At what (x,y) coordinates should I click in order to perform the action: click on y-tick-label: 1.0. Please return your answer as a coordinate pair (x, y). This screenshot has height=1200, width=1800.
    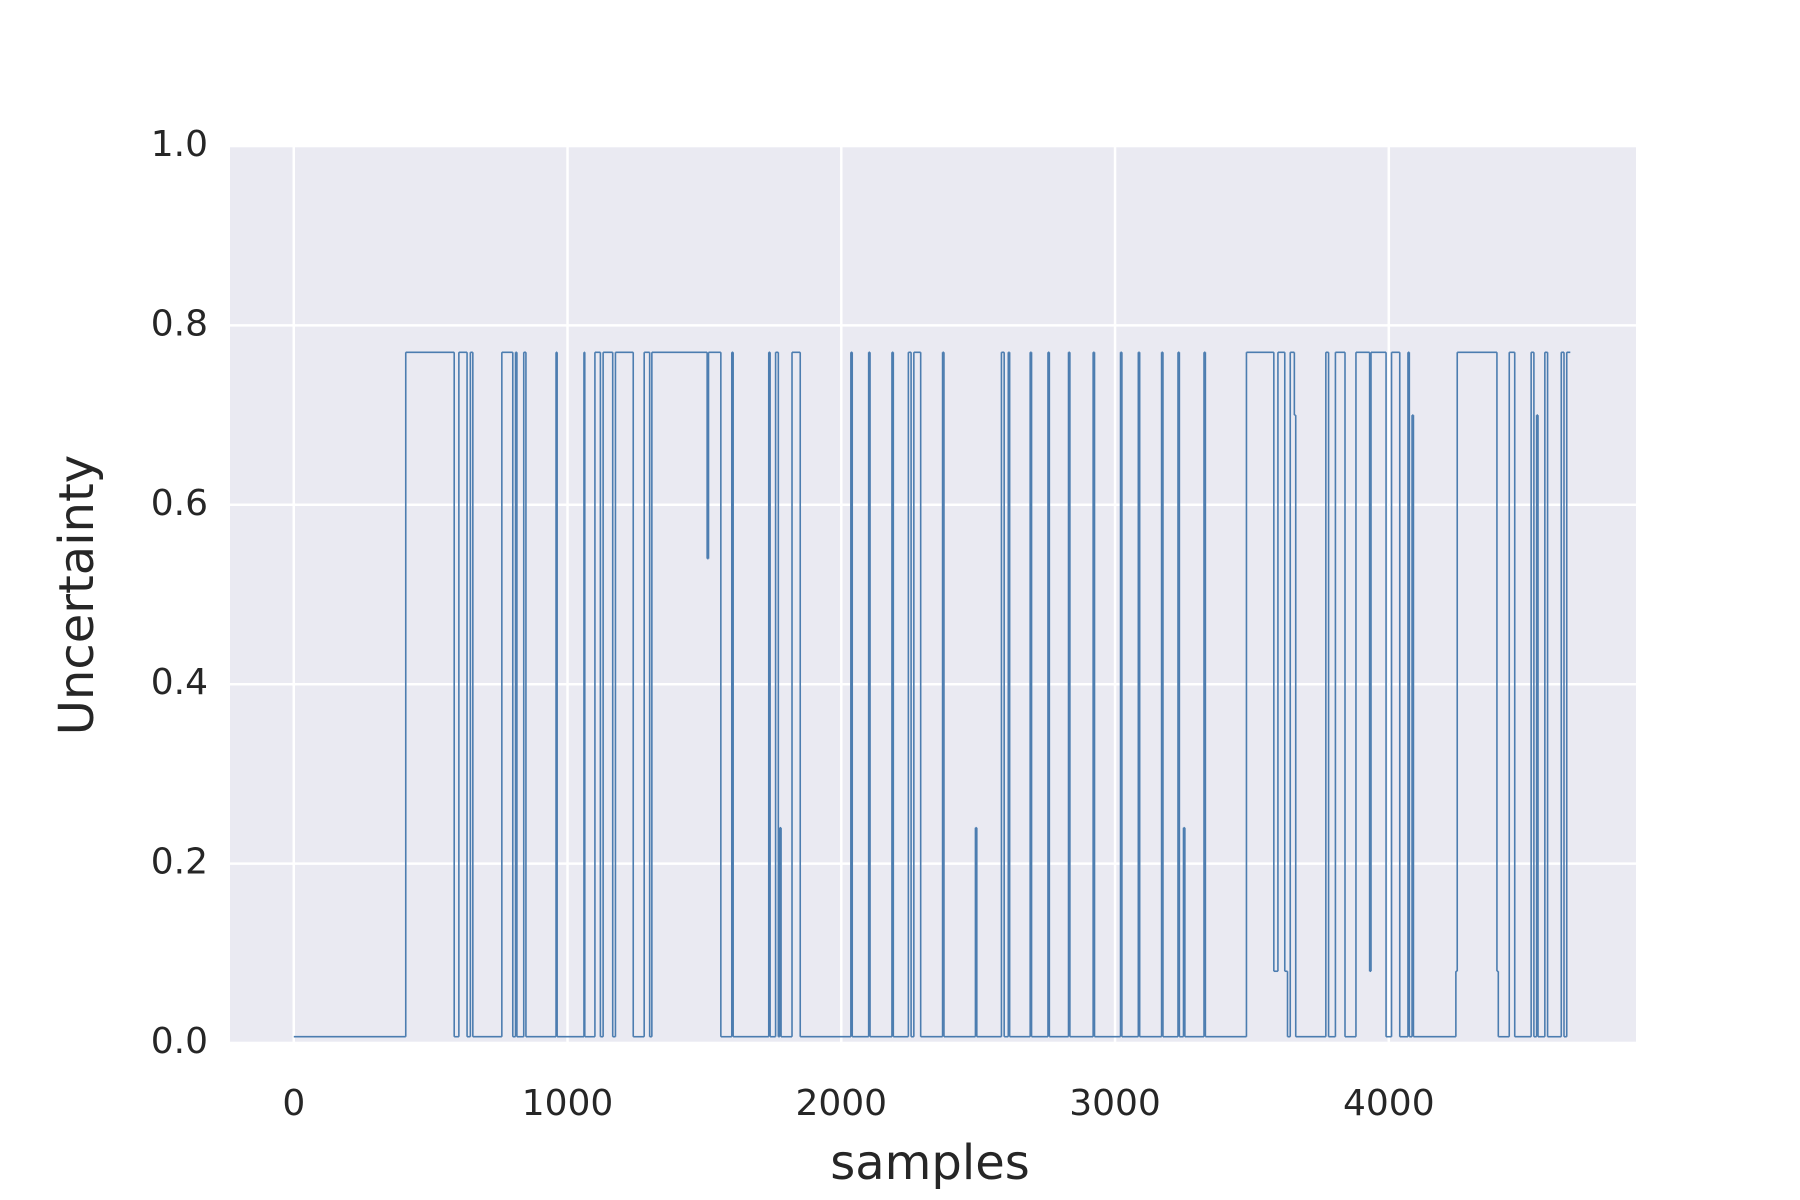
    Looking at the image, I should click on (179, 144).